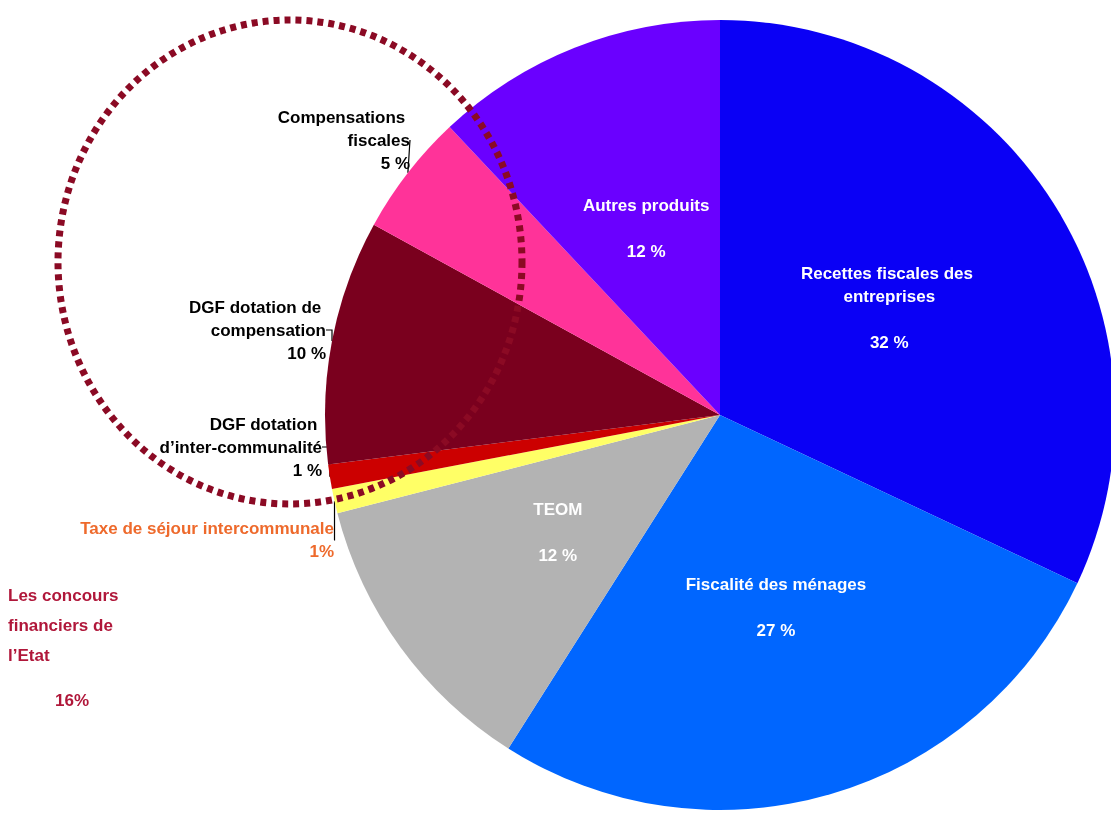  I want to click on slice-label: Fiscalité des ménages, so click(776, 585).